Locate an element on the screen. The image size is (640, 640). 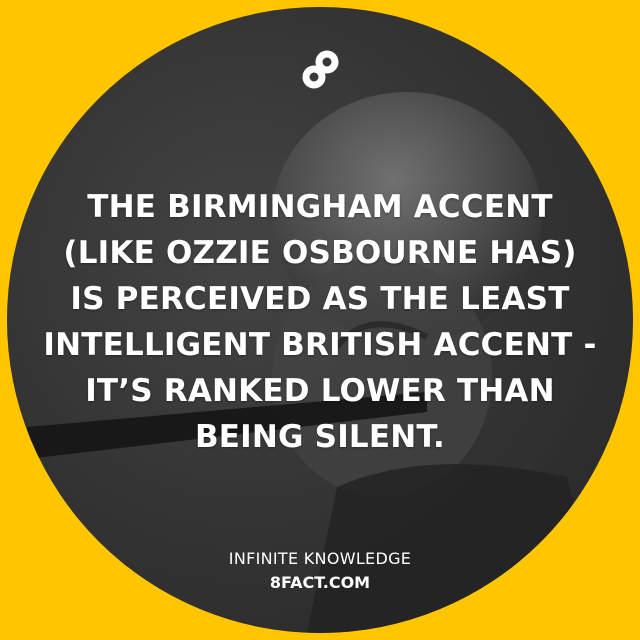
fact-line: IT’S RANKED LOWER THAN is located at coordinates (320, 391).